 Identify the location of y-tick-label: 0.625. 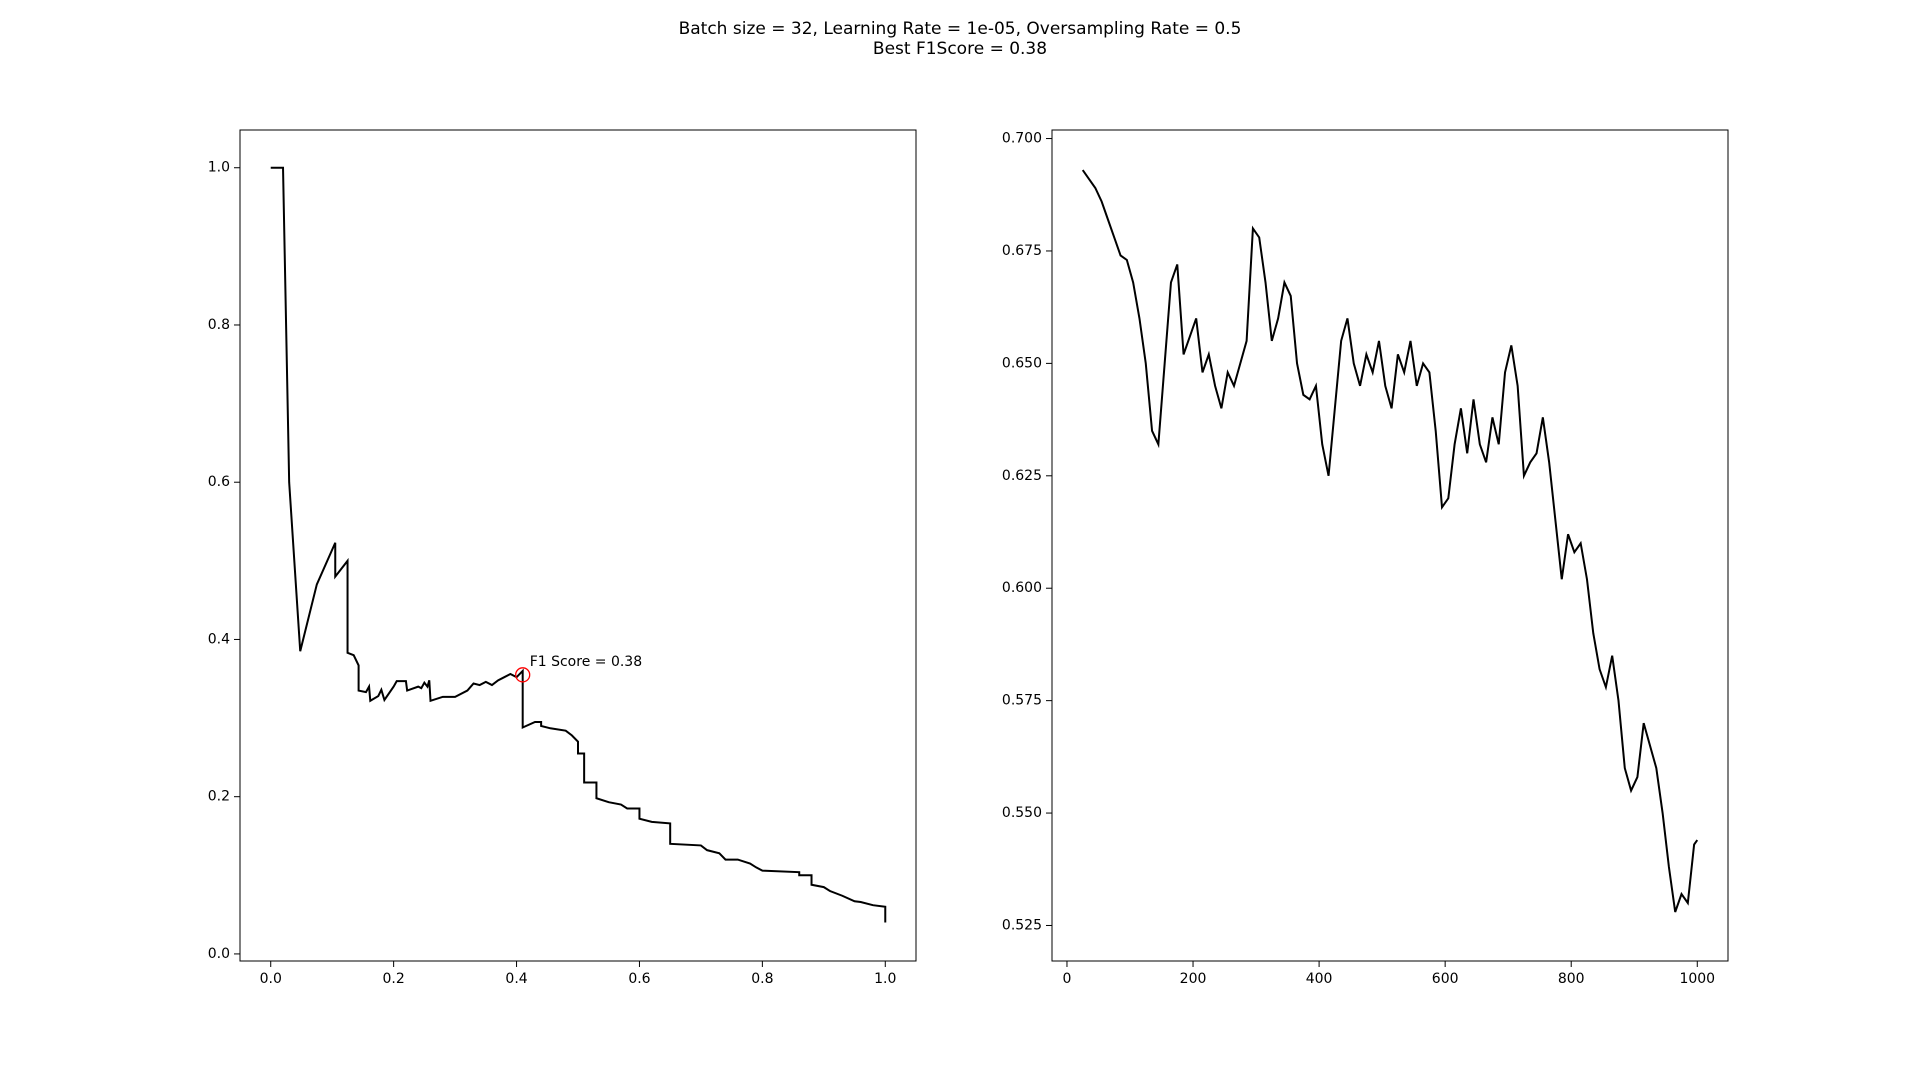
(1022, 476).